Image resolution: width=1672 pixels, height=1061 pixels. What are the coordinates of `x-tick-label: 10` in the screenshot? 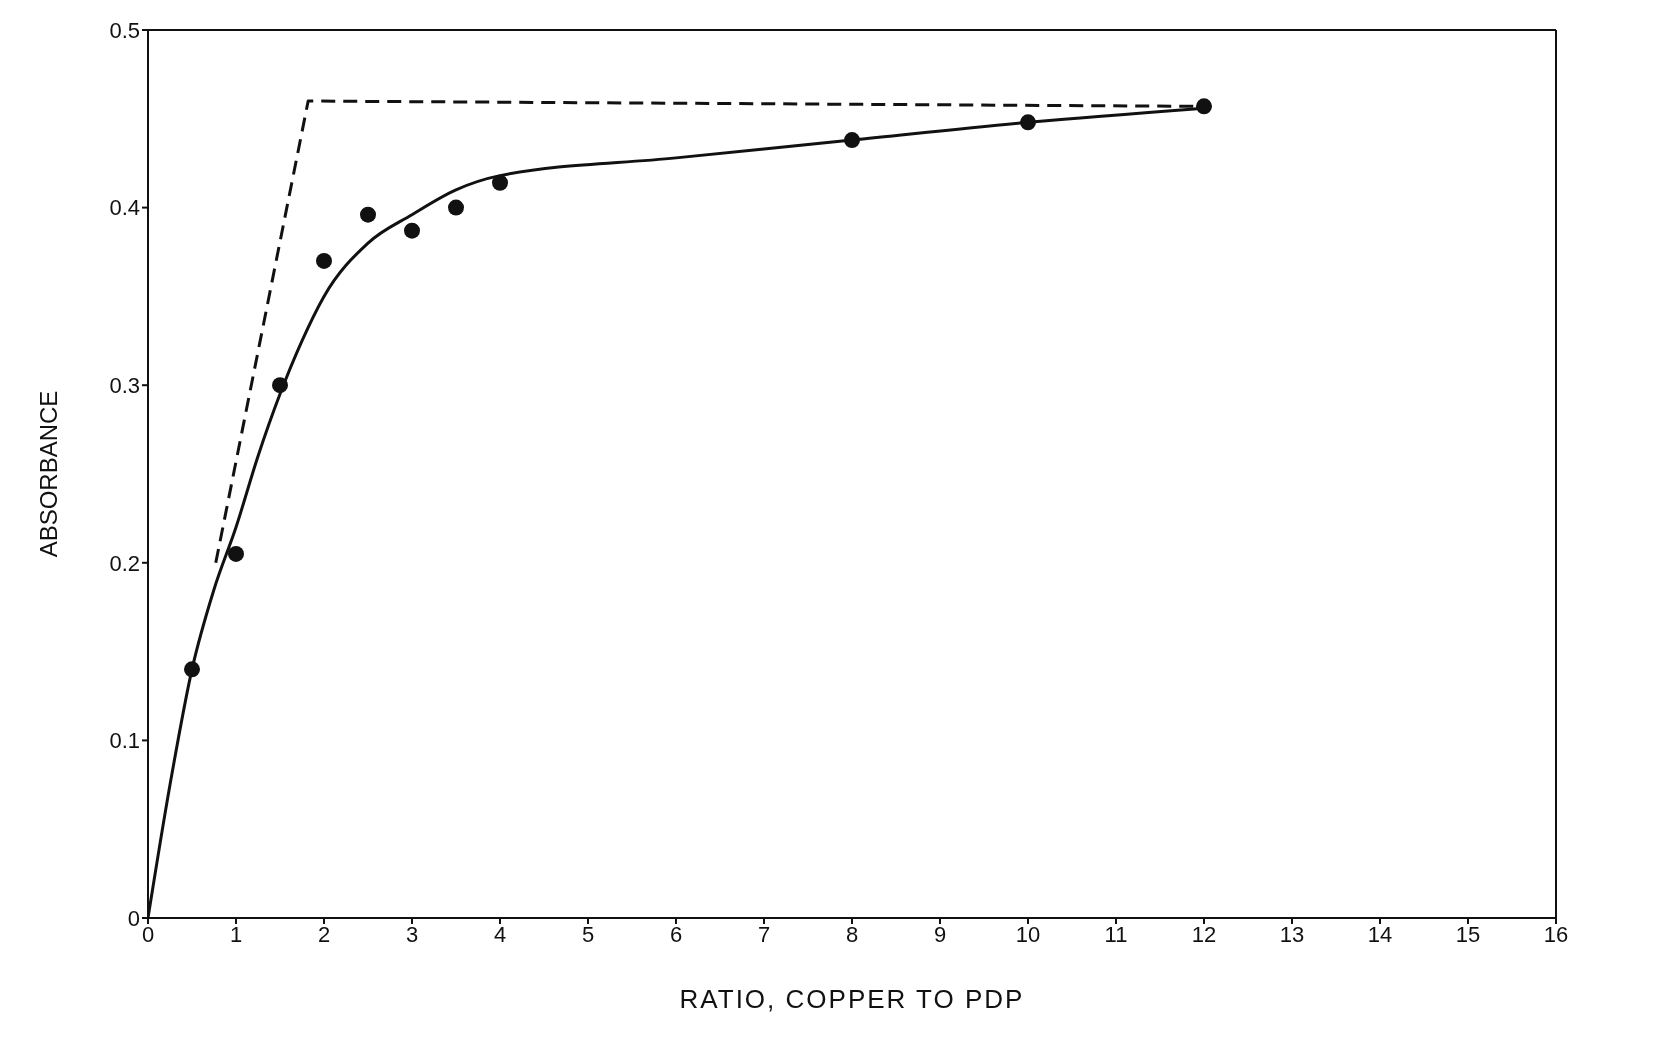 It's located at (1028, 934).